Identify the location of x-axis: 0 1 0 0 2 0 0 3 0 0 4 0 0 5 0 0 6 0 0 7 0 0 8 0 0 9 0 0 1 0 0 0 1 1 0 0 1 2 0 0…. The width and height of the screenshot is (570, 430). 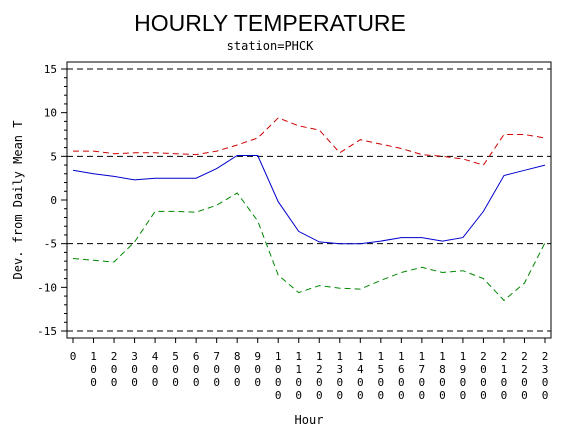
(309, 370).